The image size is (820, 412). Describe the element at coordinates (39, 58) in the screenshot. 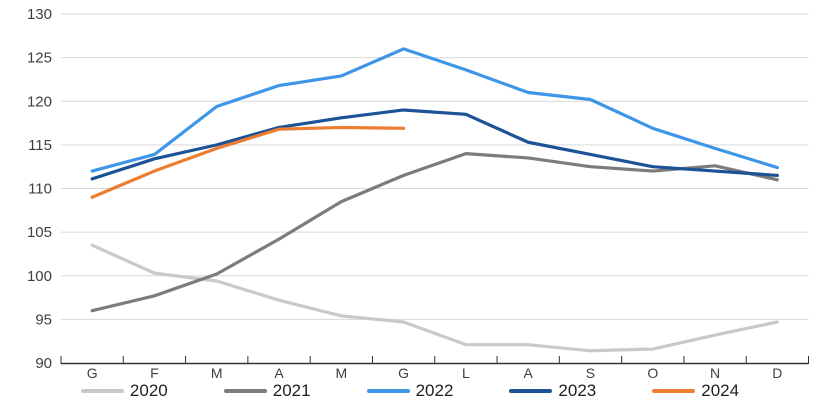

I see `y-axis-label: 125` at that location.